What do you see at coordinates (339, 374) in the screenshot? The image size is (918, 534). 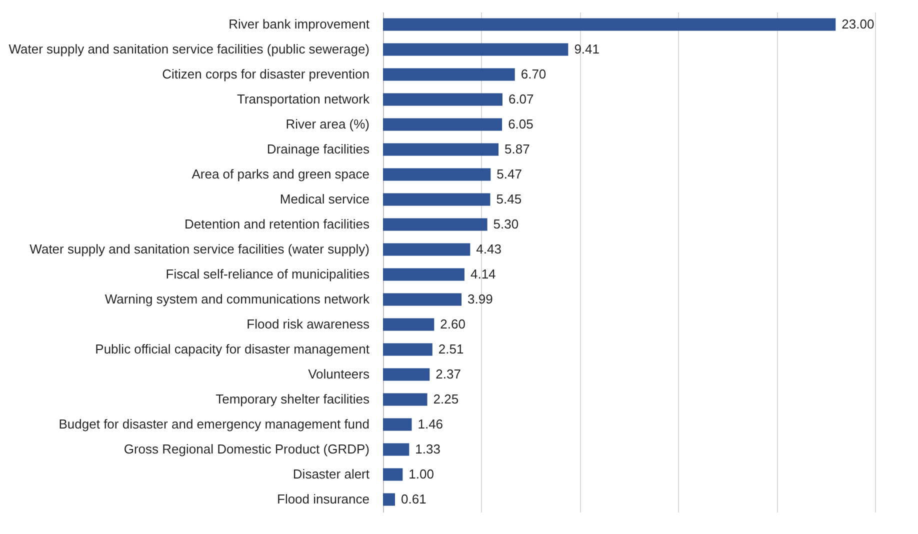 I see `y-tick-label: Volunteers` at bounding box center [339, 374].